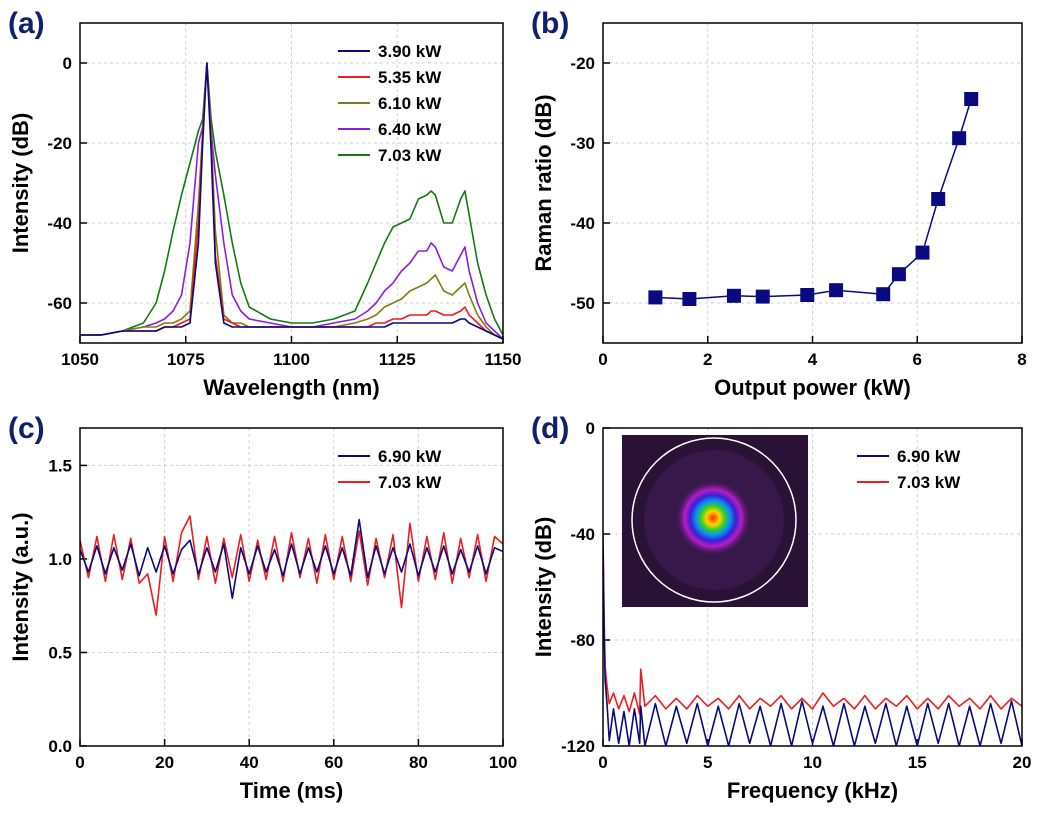 The width and height of the screenshot is (1037, 818). What do you see at coordinates (26, 428) in the screenshot?
I see `panel-label: (c)` at bounding box center [26, 428].